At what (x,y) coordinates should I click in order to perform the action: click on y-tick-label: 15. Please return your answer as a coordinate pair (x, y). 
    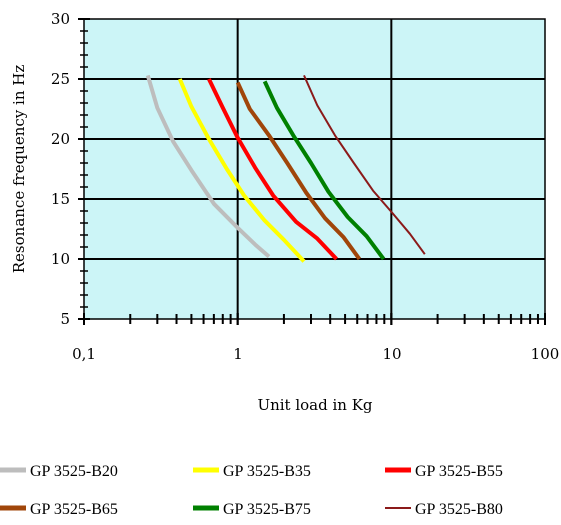
    Looking at the image, I should click on (60, 199).